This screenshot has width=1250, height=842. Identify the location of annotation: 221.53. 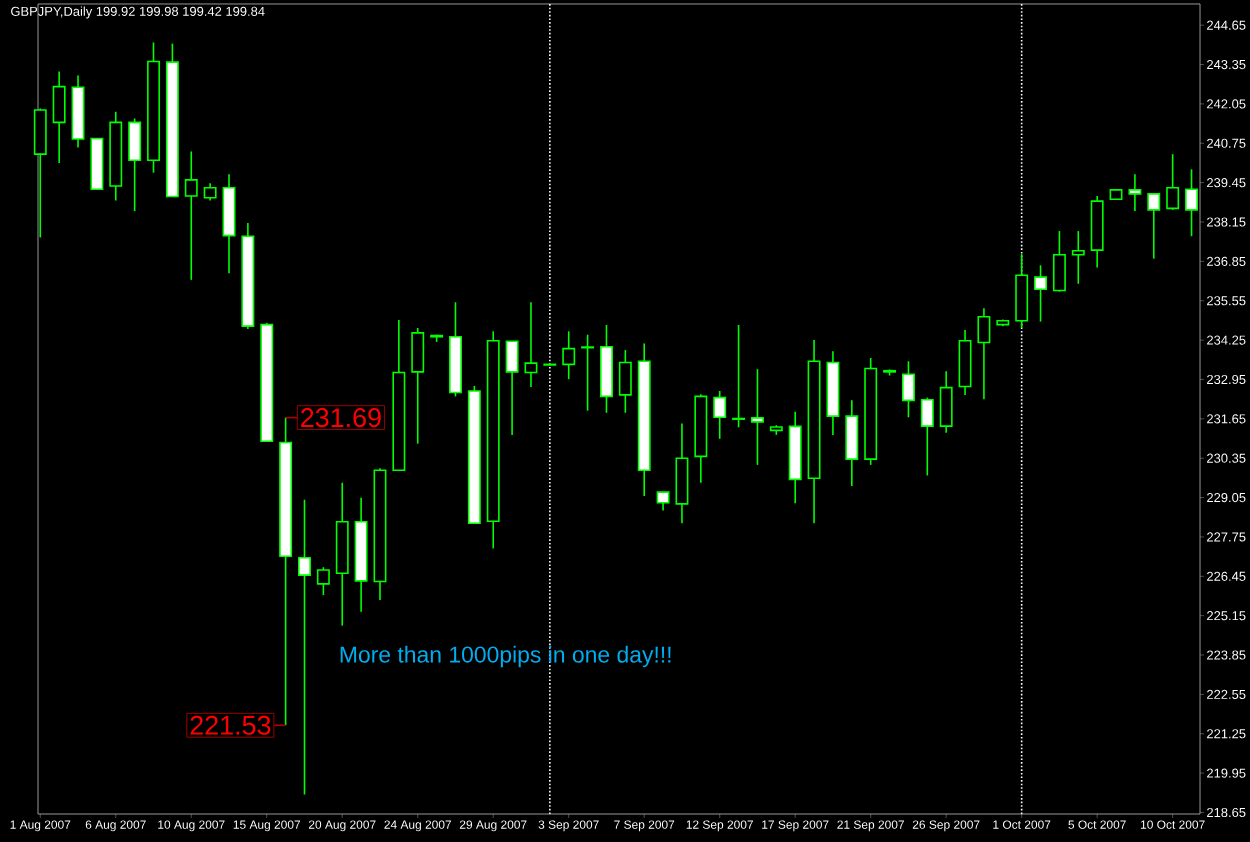
(230, 725).